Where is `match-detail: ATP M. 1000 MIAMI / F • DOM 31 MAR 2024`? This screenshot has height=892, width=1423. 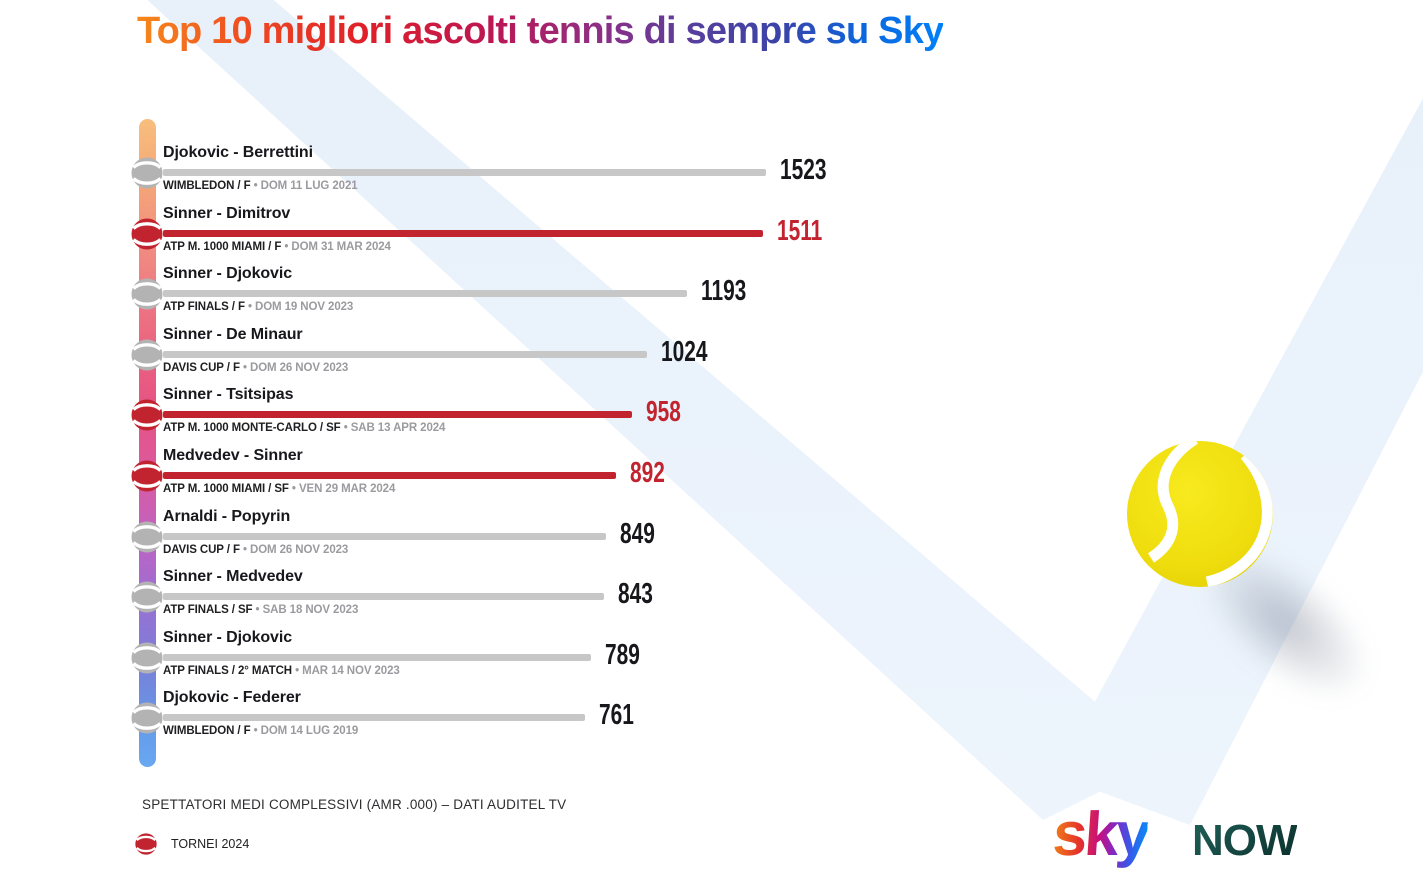 match-detail: ATP M. 1000 MIAMI / F • DOM 31 MAR 2024 is located at coordinates (277, 247).